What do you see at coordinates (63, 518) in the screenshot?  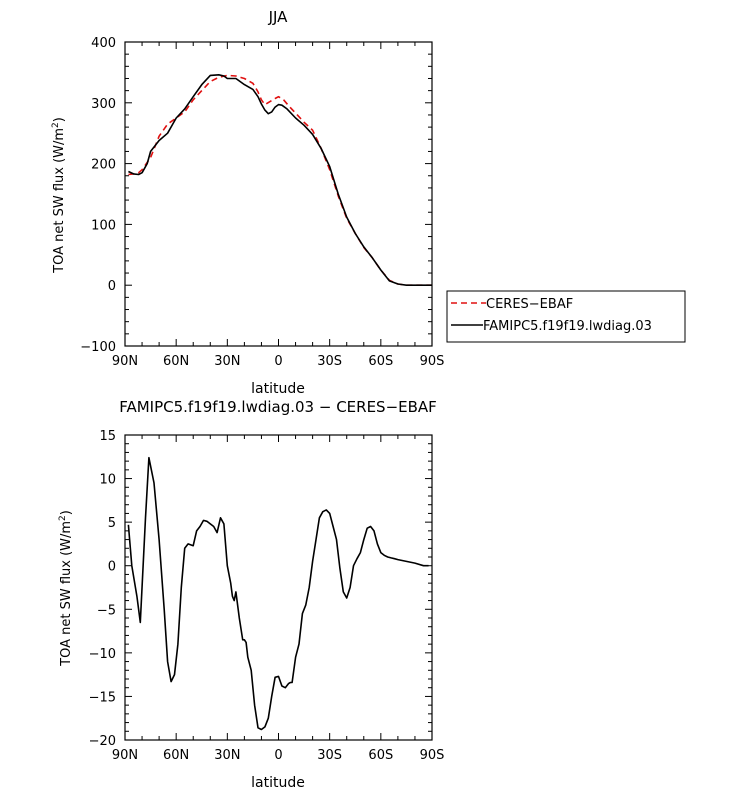 I see `chart-bottom-y-axis-label-sup: 2` at bounding box center [63, 518].